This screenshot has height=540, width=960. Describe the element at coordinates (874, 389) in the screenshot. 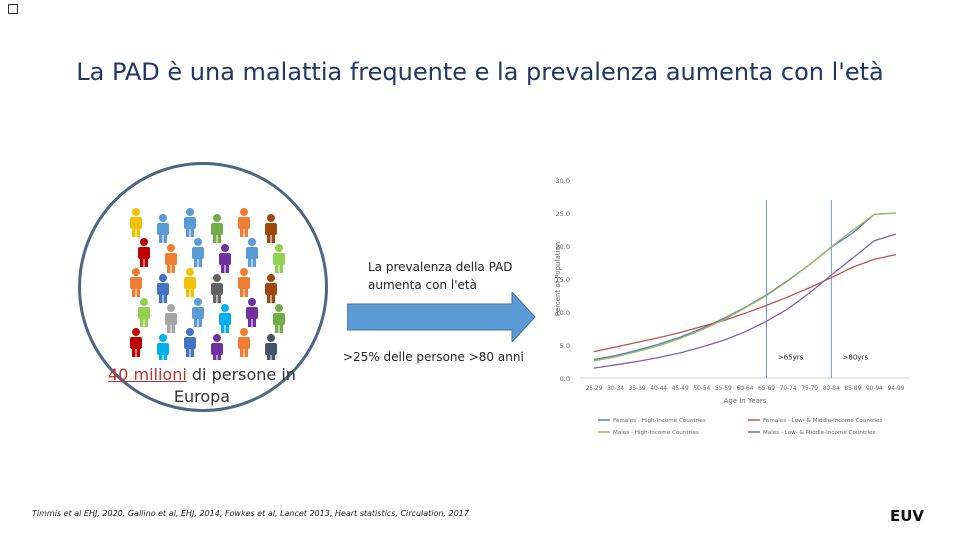

I see `x-tick-label: 90-94` at that location.